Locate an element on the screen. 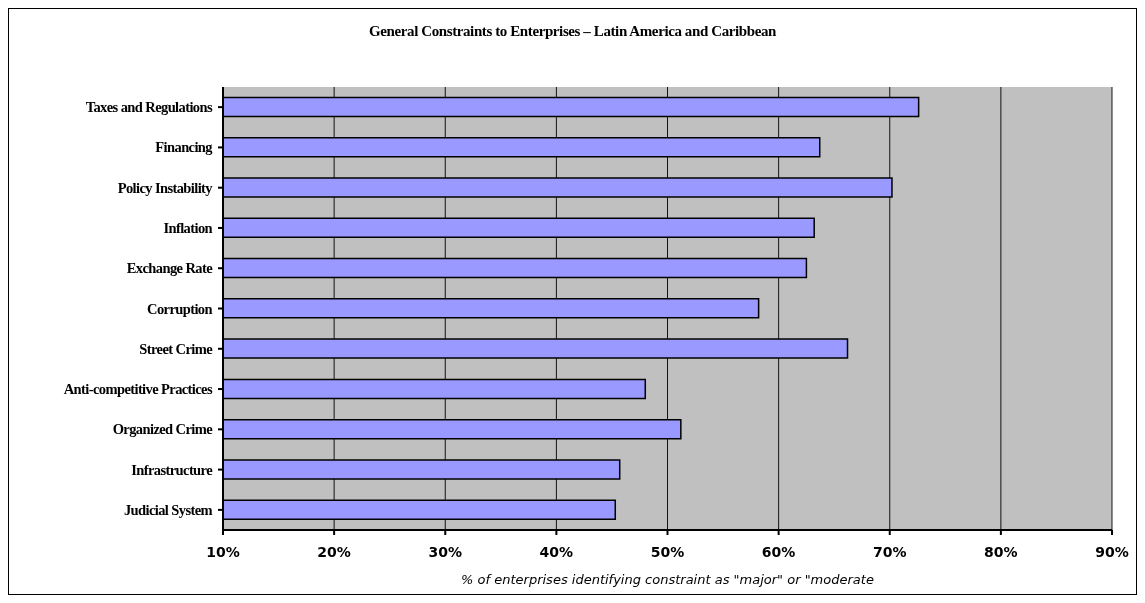  y-tick-label: Anti-competitive Practices is located at coordinates (138, 389).